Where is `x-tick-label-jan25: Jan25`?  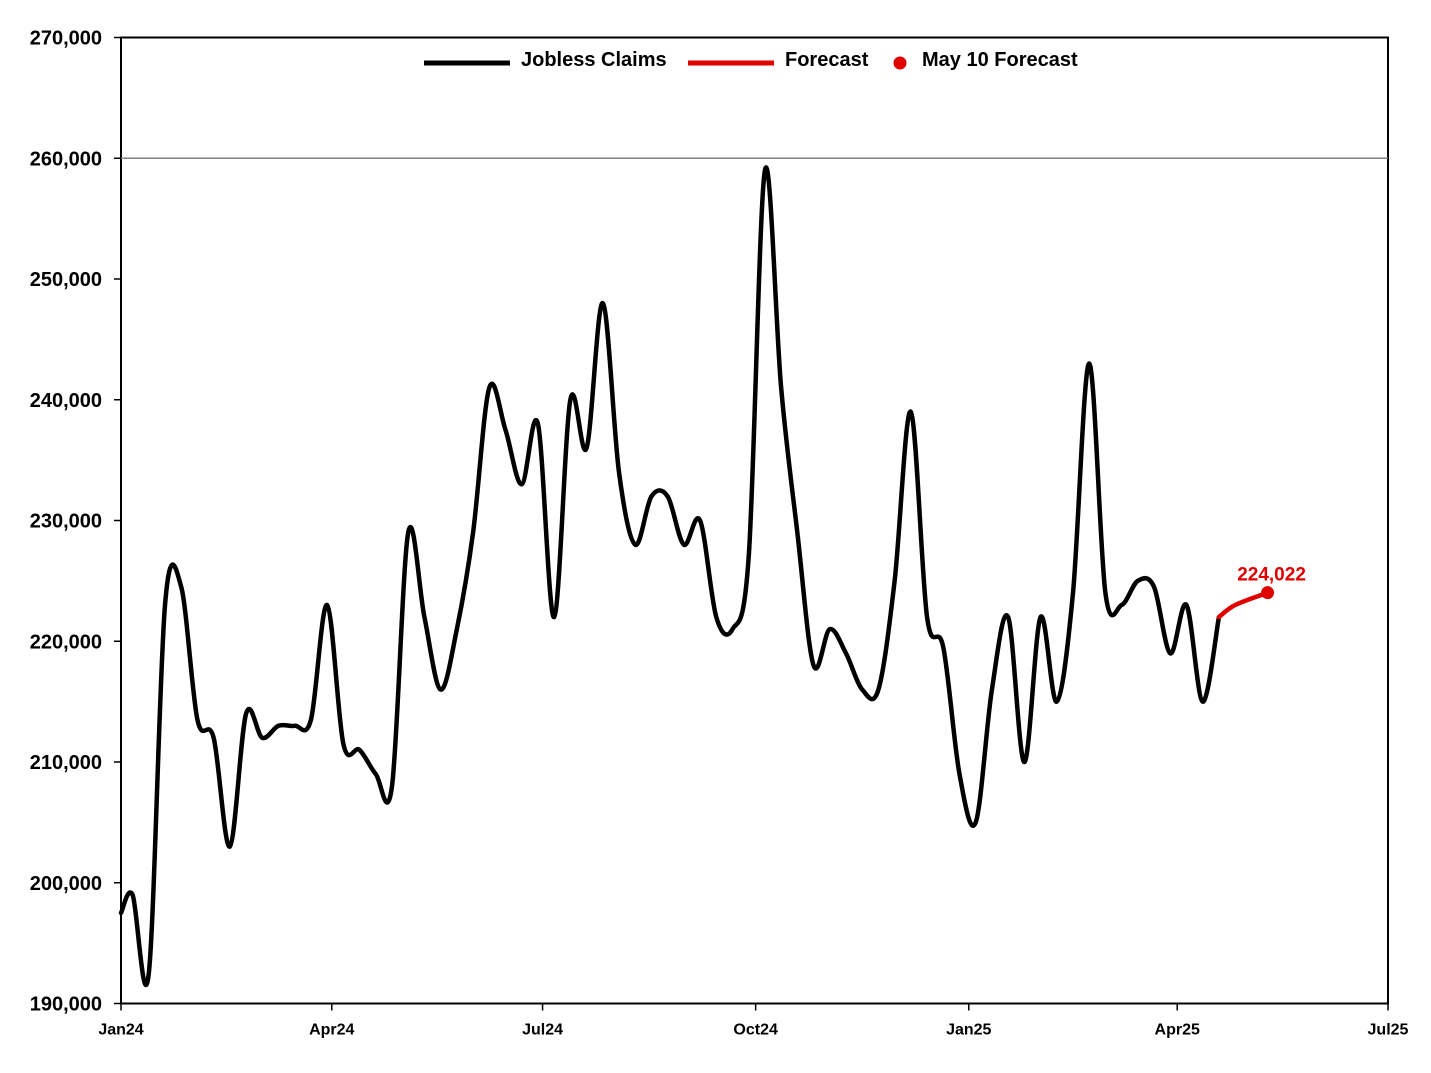 x-tick-label-jan25: Jan25 is located at coordinates (968, 1030).